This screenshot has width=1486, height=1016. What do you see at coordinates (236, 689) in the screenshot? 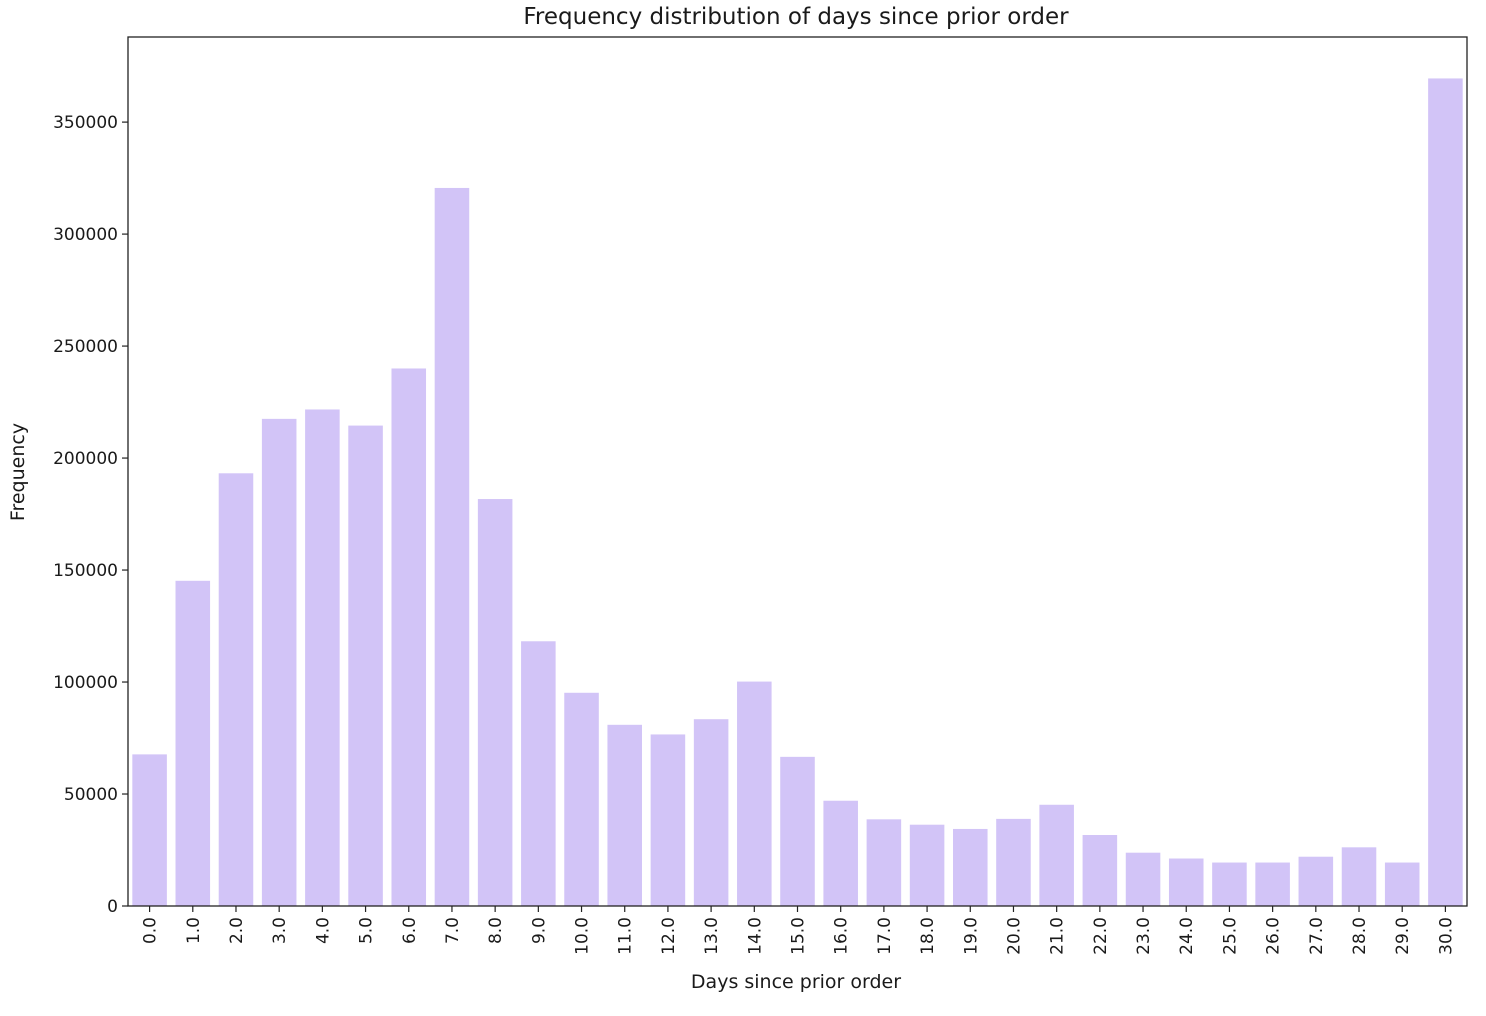
I see `bar-2.0` at bounding box center [236, 689].